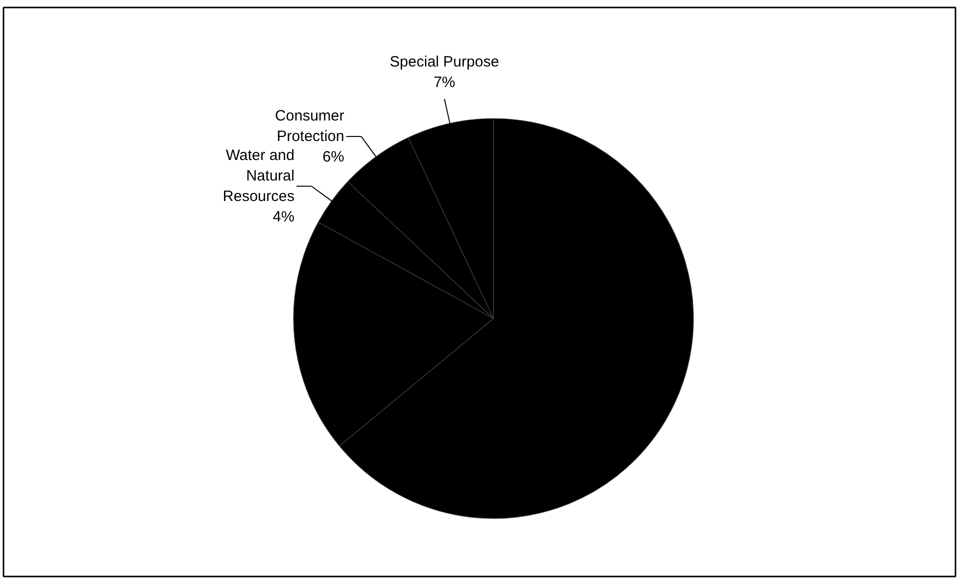 Image resolution: width=958 pixels, height=581 pixels. I want to click on slice-label: Consumer Protection, so click(309, 126).